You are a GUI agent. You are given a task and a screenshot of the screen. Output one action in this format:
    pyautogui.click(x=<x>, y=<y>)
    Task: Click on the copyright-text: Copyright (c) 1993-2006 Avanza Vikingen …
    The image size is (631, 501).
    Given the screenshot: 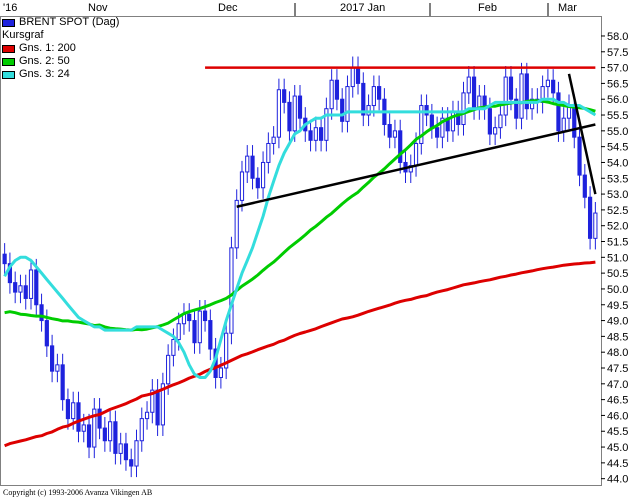 What is the action you would take?
    pyautogui.click(x=78, y=492)
    